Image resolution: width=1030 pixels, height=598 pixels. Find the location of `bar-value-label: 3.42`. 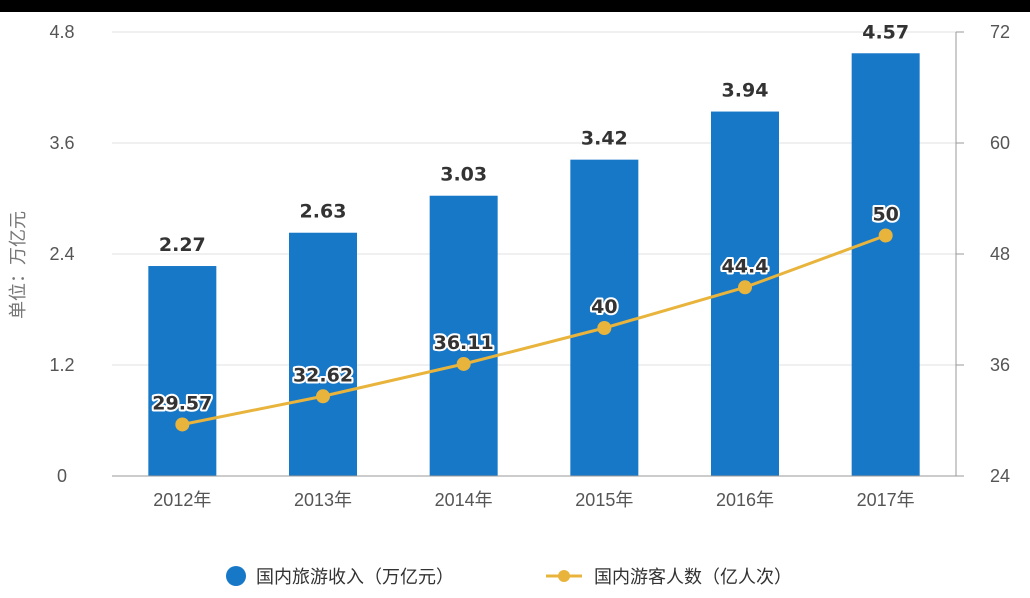

bar-value-label: 3.42 is located at coordinates (604, 139).